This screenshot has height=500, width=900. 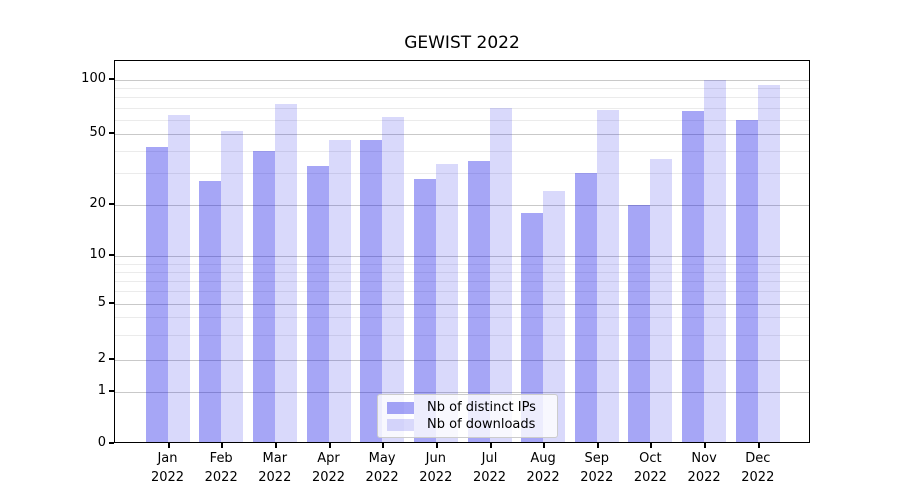 I want to click on bar-downloads-apr, so click(x=339, y=291).